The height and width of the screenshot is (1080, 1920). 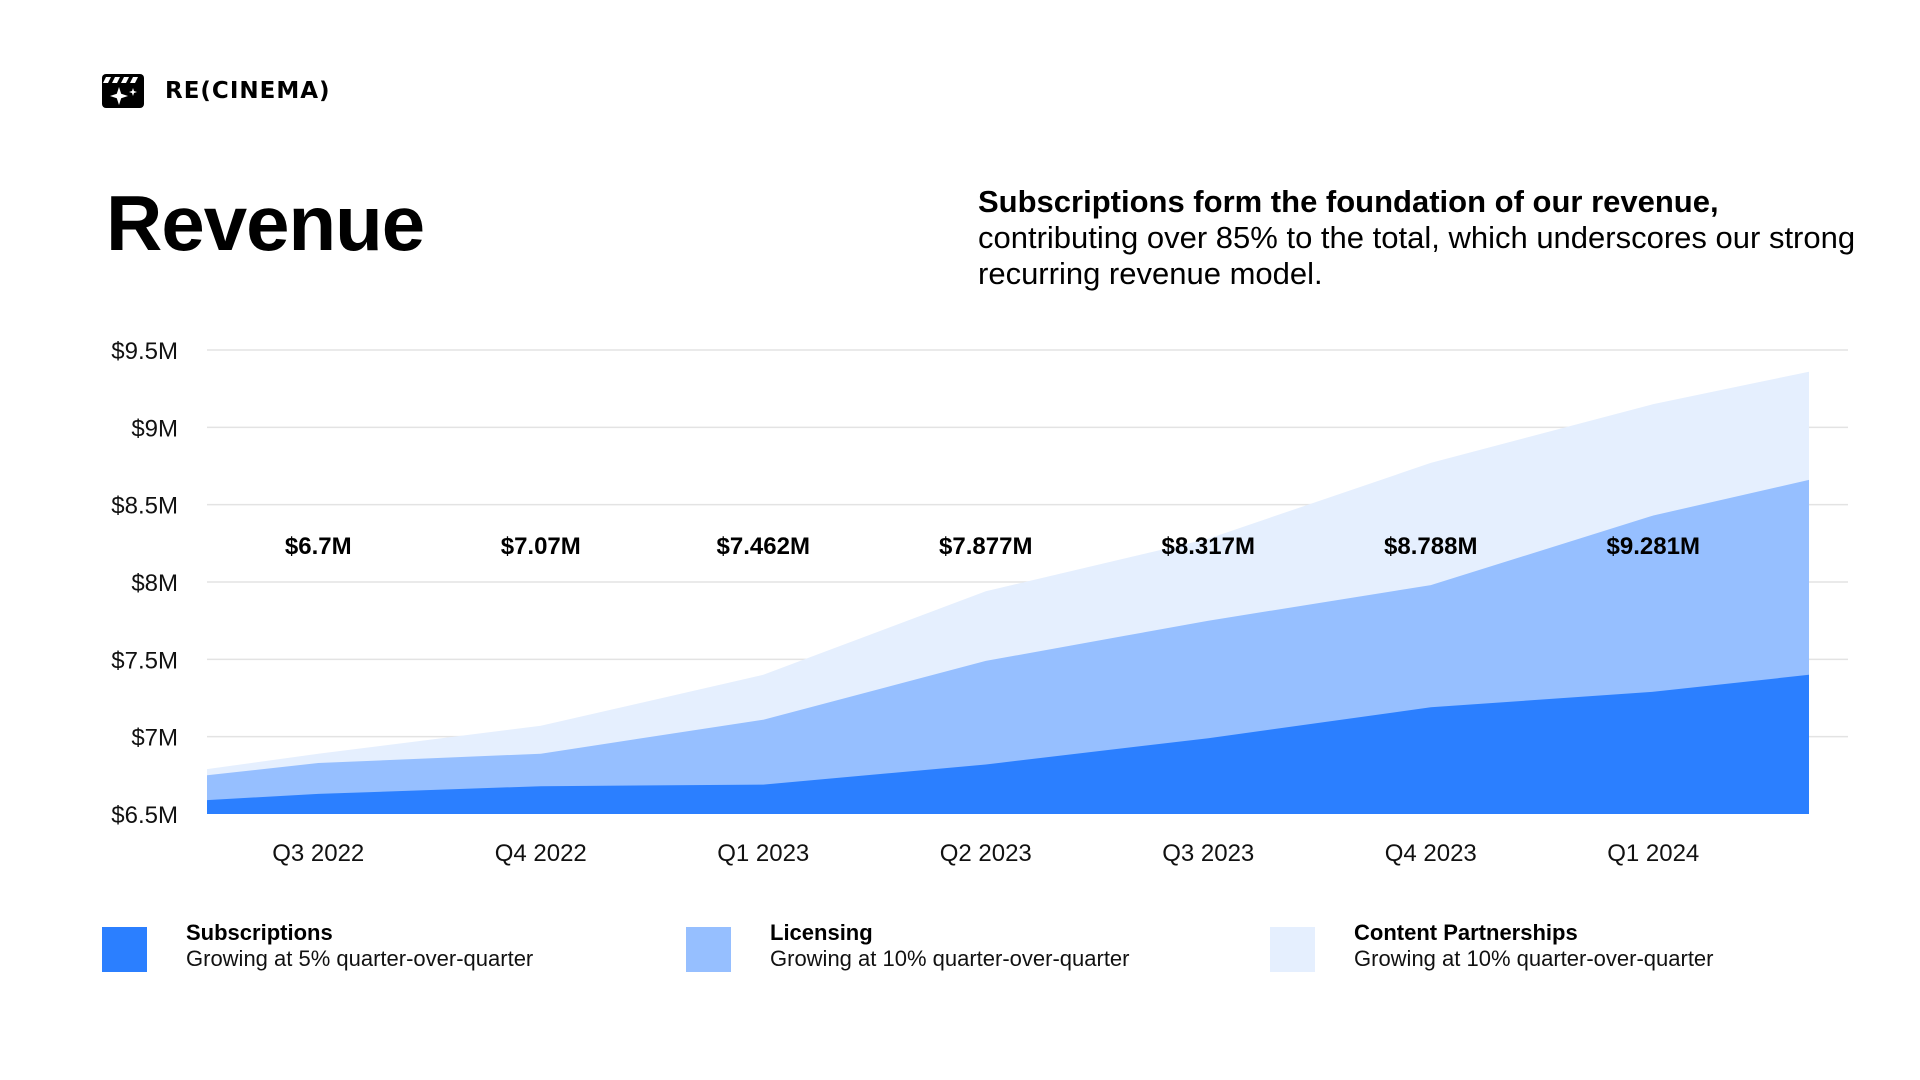 What do you see at coordinates (318, 546) in the screenshot?
I see `data-label: $6.7M` at bounding box center [318, 546].